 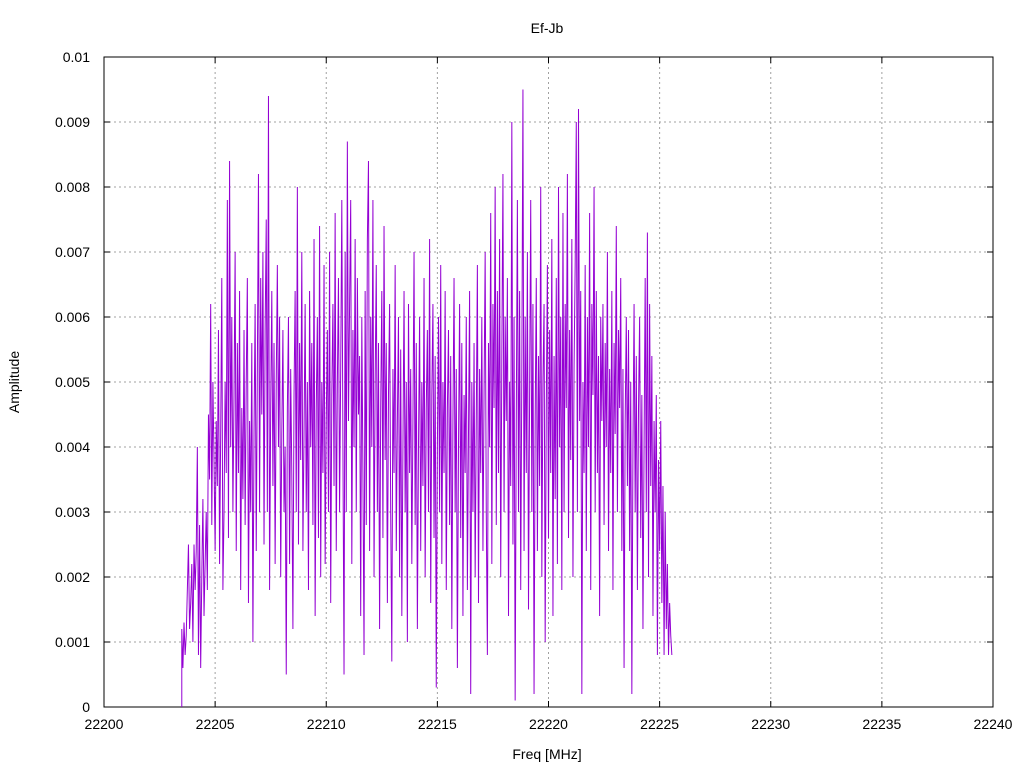 I want to click on y-tick-label: 0.005, so click(x=72, y=382).